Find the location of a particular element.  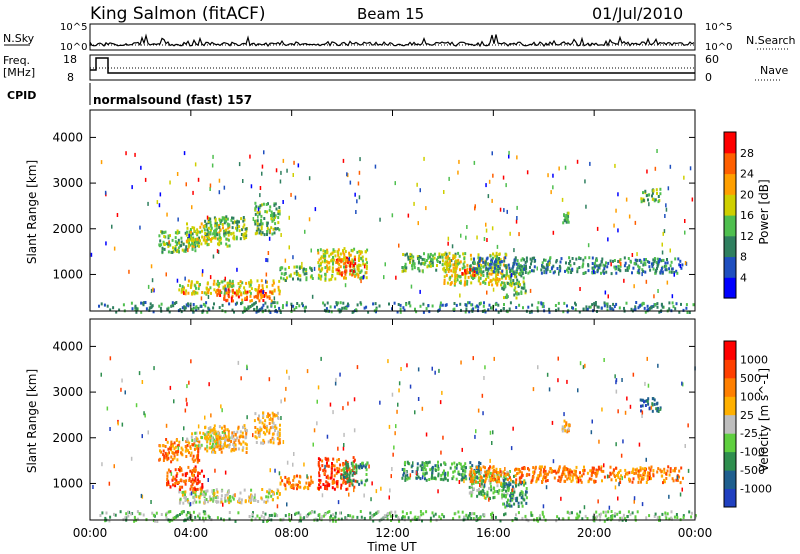

freq-unit-label: [MHz] is located at coordinates (19, 72).